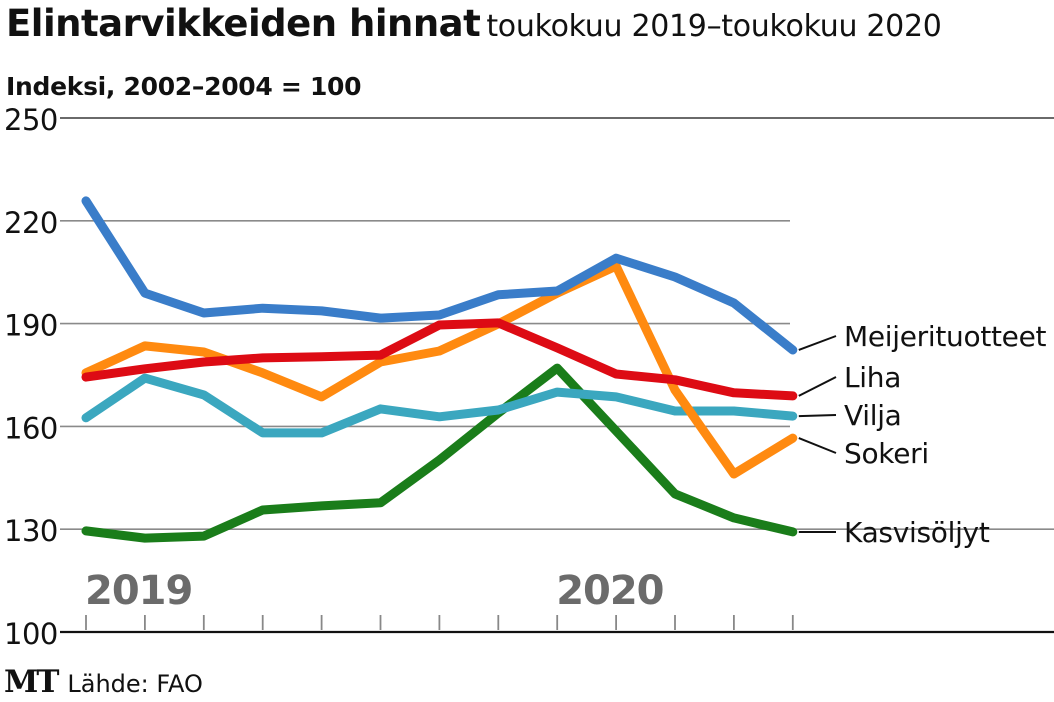  I want to click on y-tick-label-160: 160, so click(31, 428).